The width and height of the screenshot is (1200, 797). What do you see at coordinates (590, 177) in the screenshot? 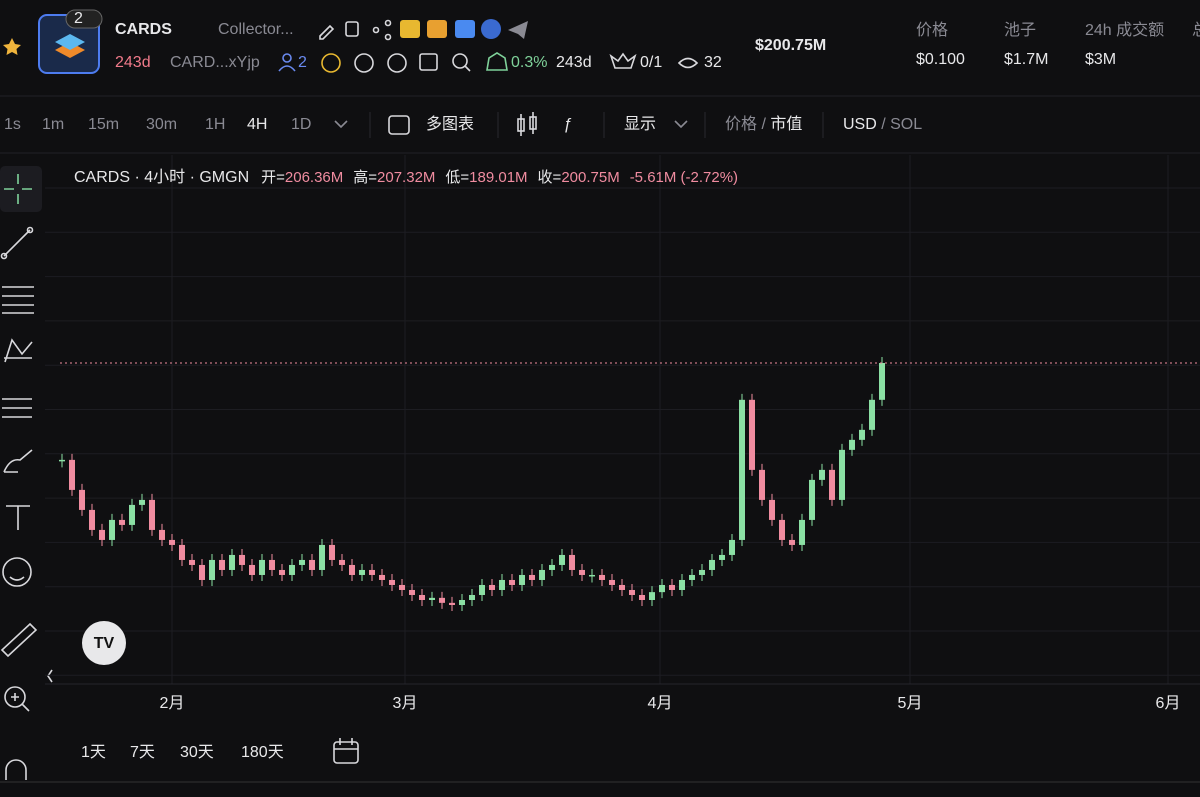
I see `legend-value: 200.75M` at bounding box center [590, 177].